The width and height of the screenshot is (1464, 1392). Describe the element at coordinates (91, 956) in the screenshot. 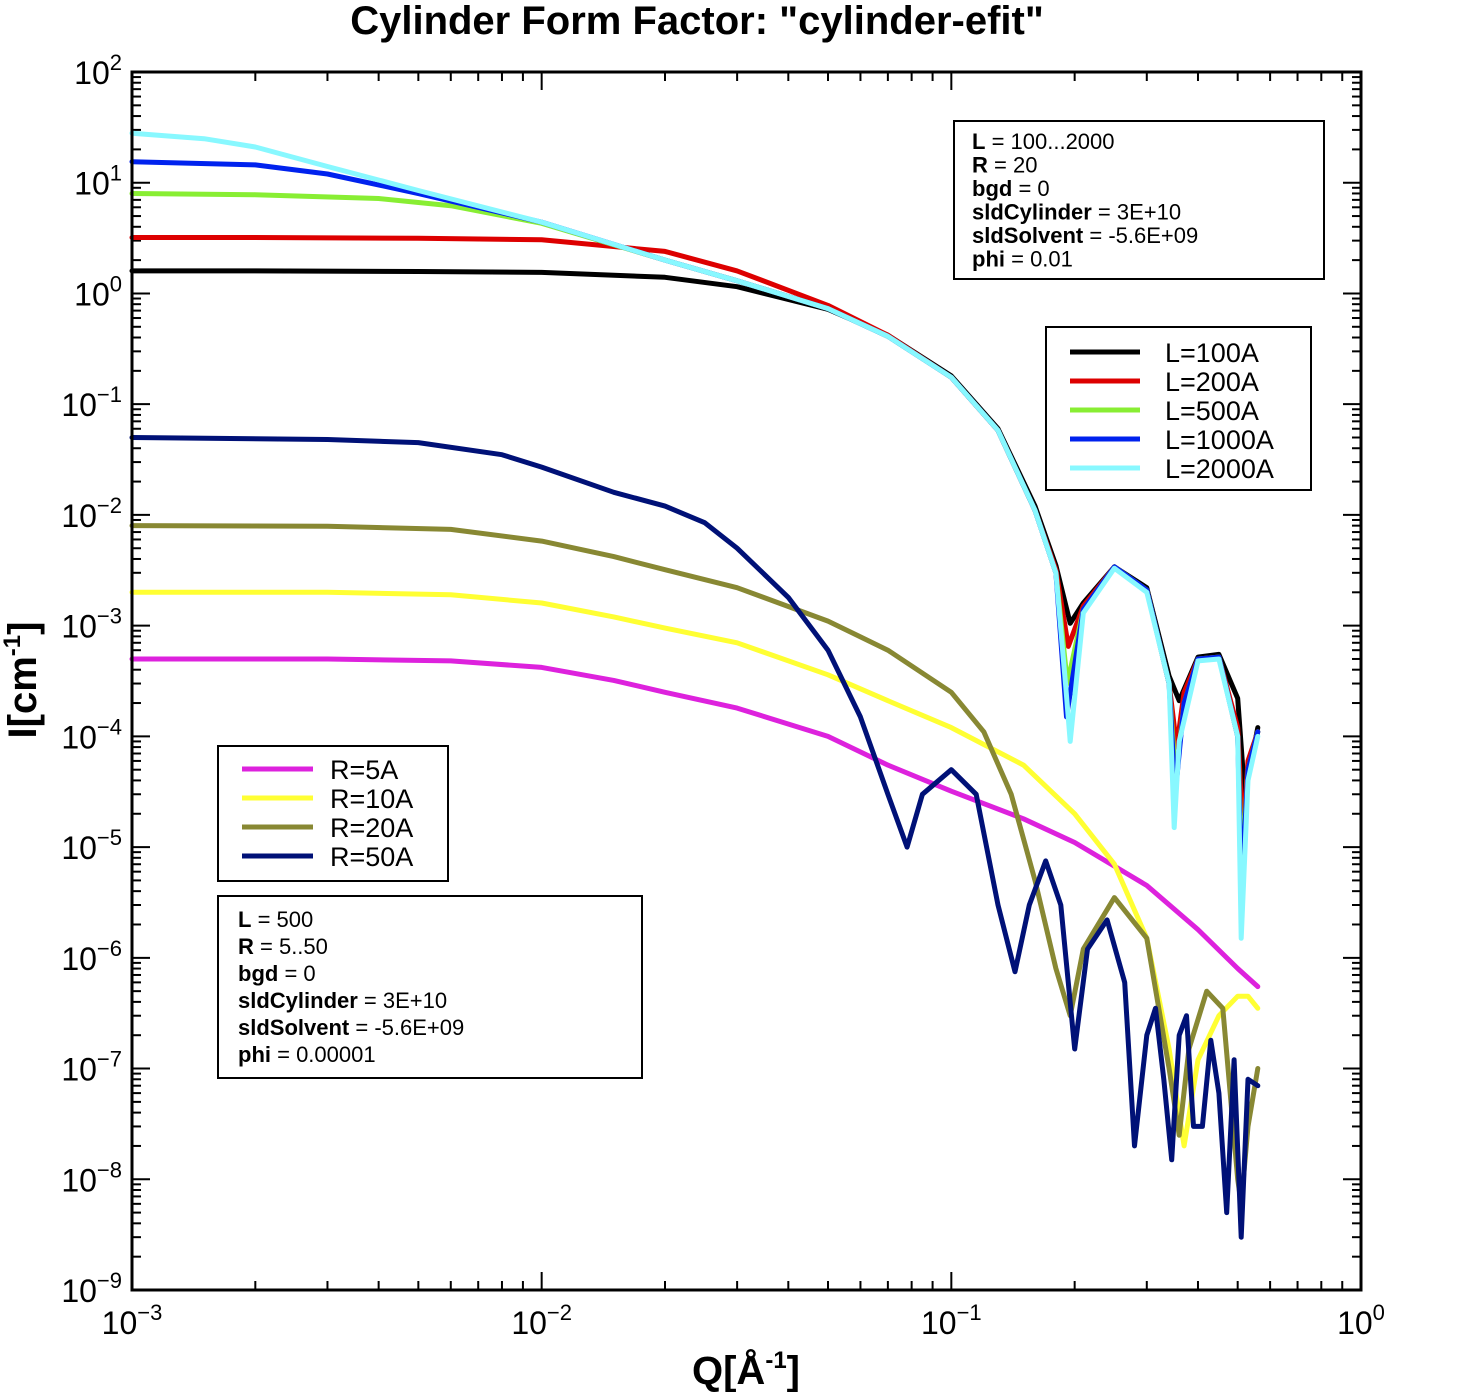

I see `y-tick-label: 10⁻⁶` at that location.